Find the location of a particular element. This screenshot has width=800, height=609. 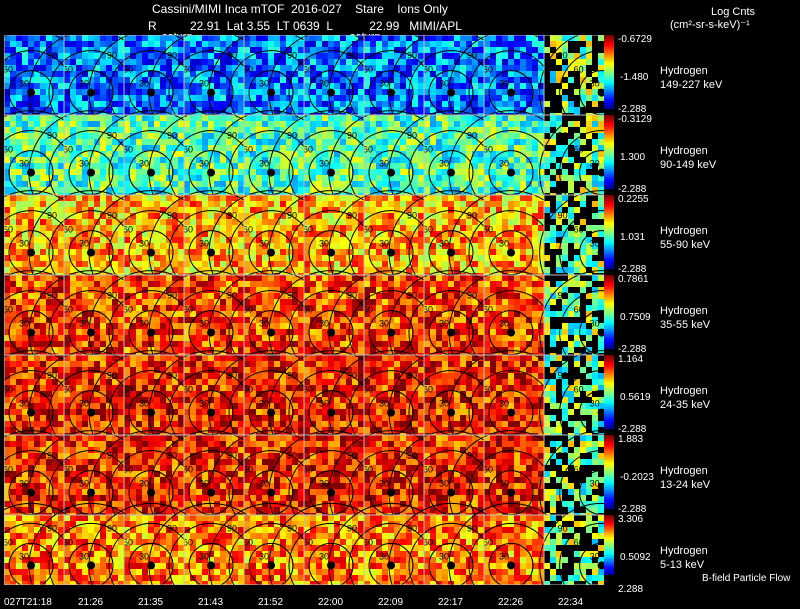

colorbar-max: -0.6729 is located at coordinates (635, 39).